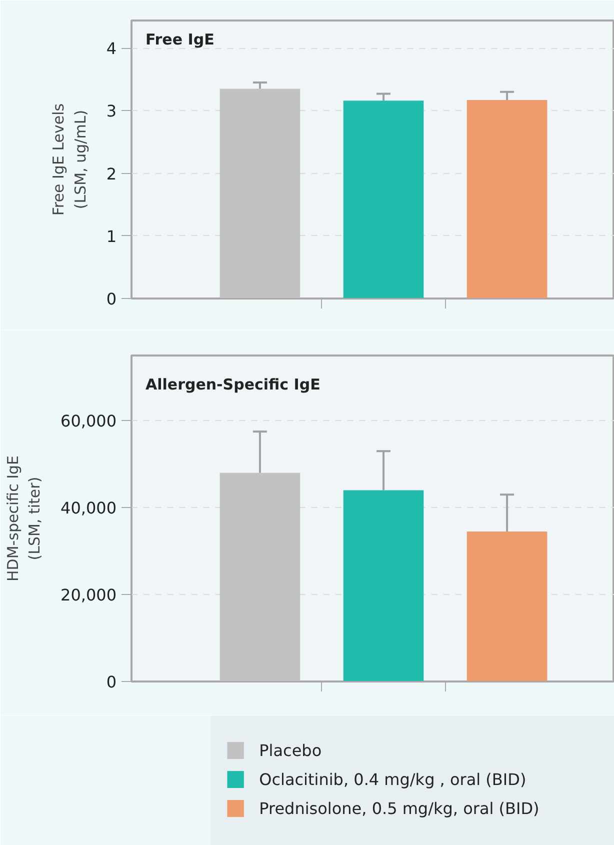 Image resolution: width=614 pixels, height=845 pixels. I want to click on legend-label: Placebo, so click(290, 750).